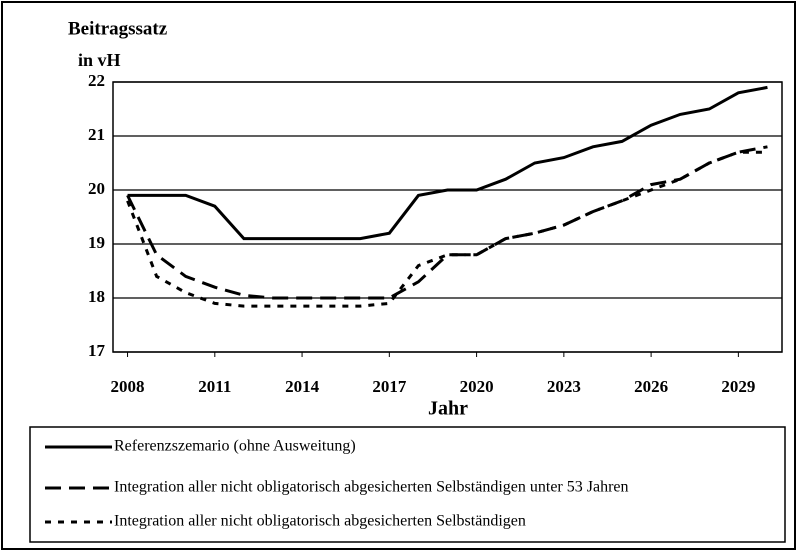 The height and width of the screenshot is (552, 798). What do you see at coordinates (97, 350) in the screenshot?
I see `y-tick-label: 17` at bounding box center [97, 350].